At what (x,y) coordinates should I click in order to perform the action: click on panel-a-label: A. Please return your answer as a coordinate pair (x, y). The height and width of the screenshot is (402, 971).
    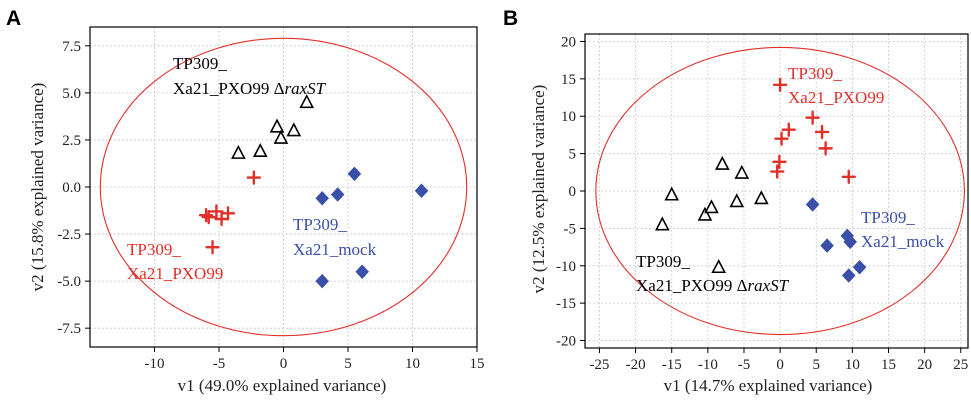
    Looking at the image, I should click on (13, 18).